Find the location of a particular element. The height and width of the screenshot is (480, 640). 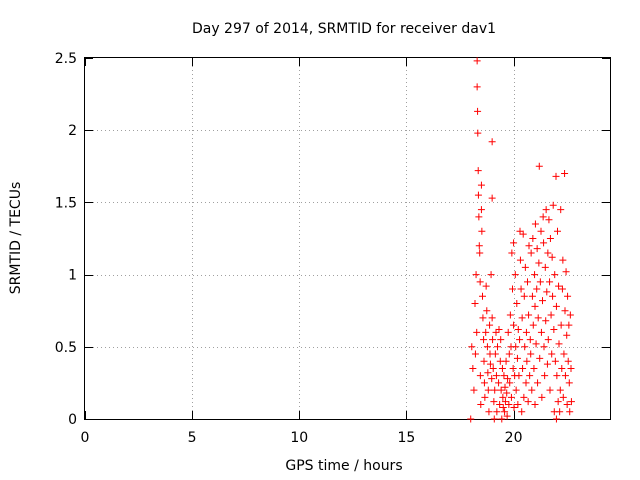

y-tick-label: 1.5 is located at coordinates (66, 203).